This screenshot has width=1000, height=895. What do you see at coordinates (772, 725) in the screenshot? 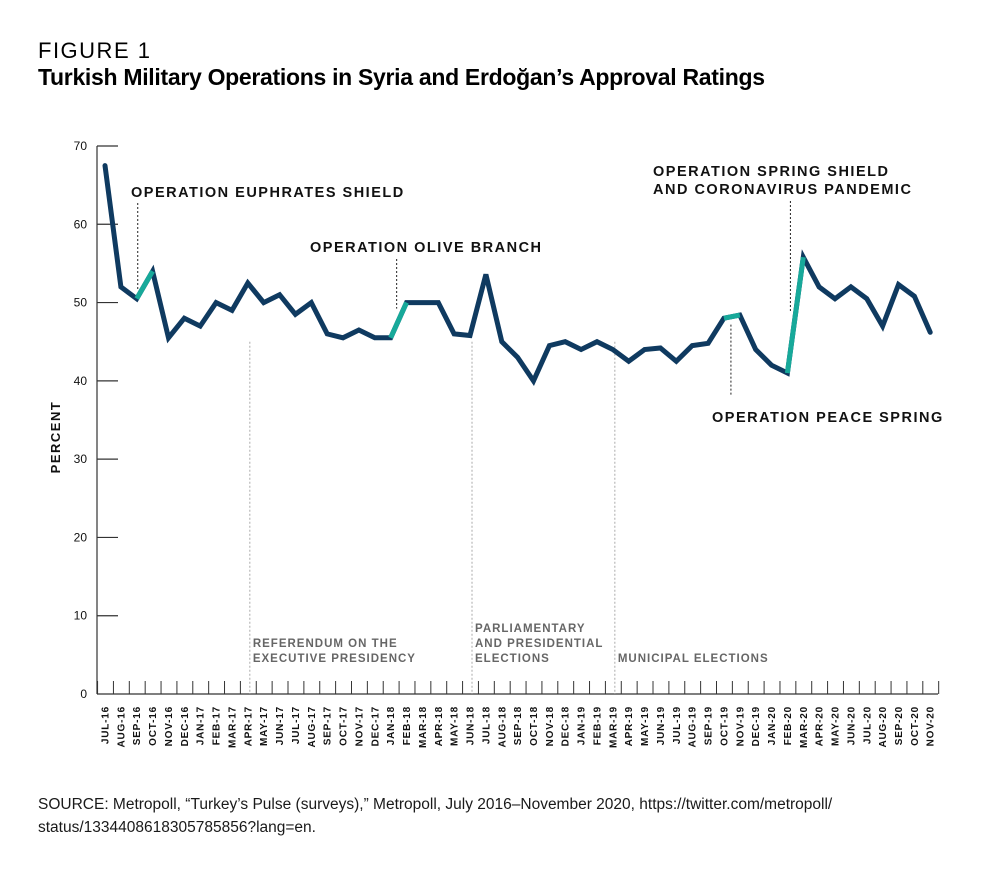
I see `x-tick-label: JAN-20` at bounding box center [772, 725].